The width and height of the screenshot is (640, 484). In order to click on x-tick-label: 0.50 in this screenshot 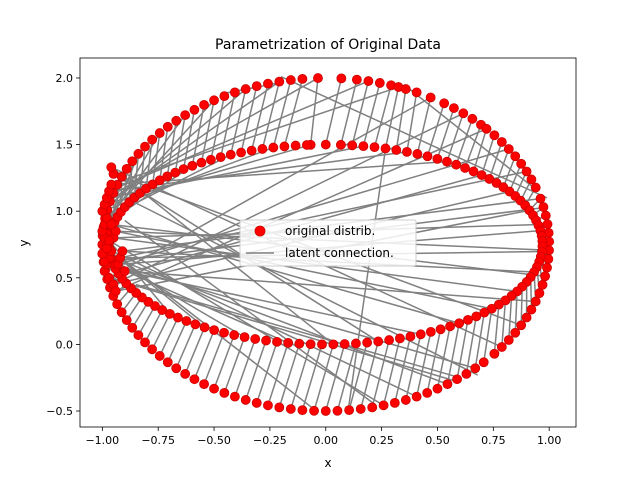, I will do `click(437, 440)`.